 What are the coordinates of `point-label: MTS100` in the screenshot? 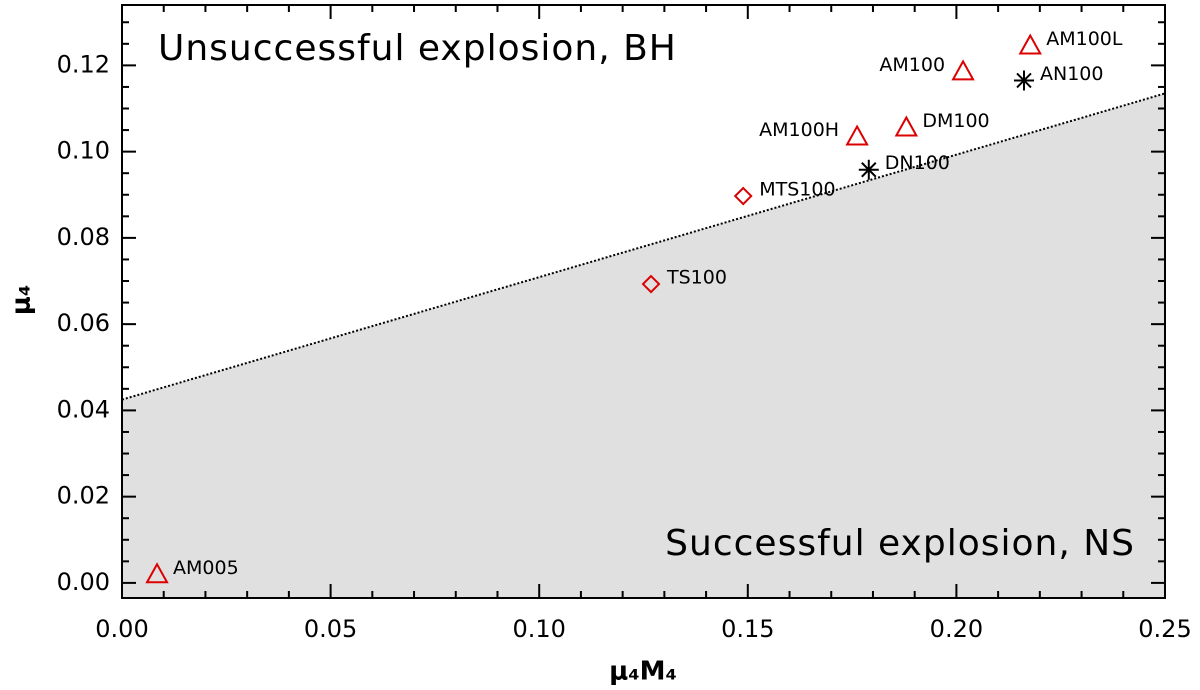 It's located at (797, 190).